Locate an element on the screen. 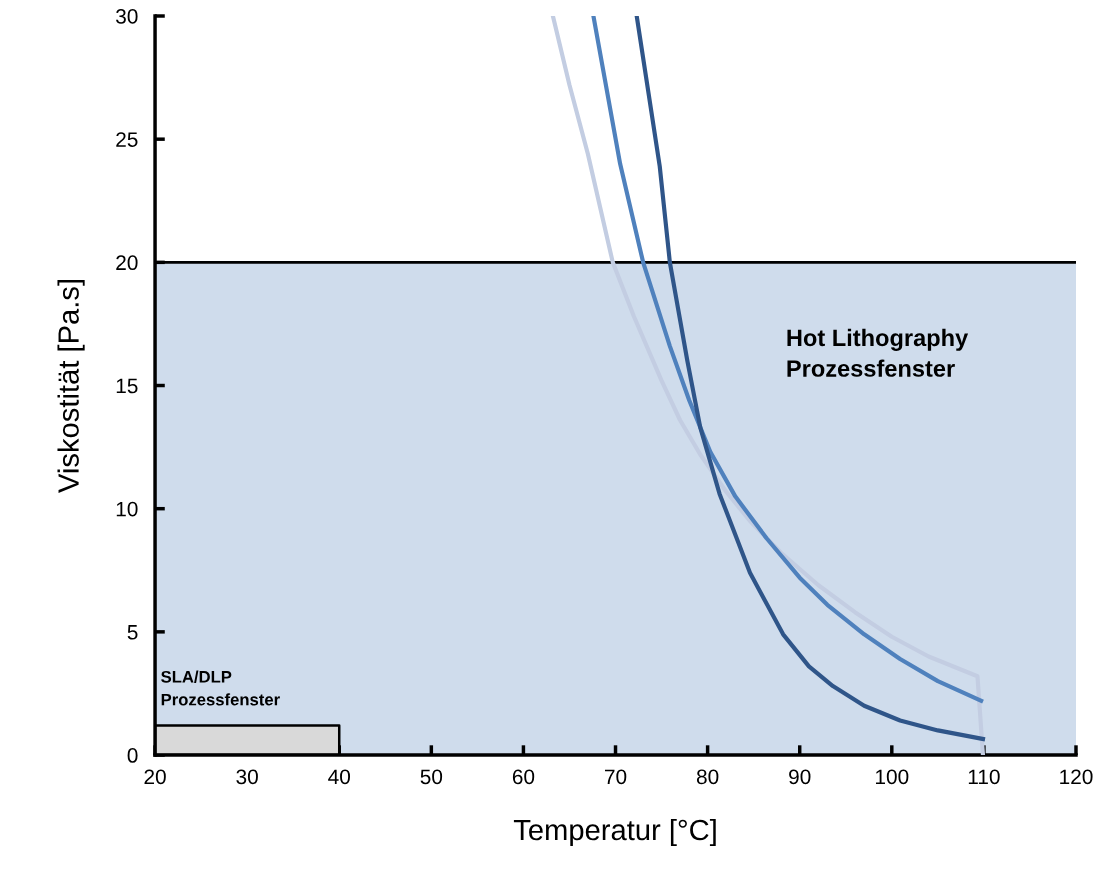 The width and height of the screenshot is (1102, 889). y-axis-title: Viskostität [Pa.s] is located at coordinates (71, 386).